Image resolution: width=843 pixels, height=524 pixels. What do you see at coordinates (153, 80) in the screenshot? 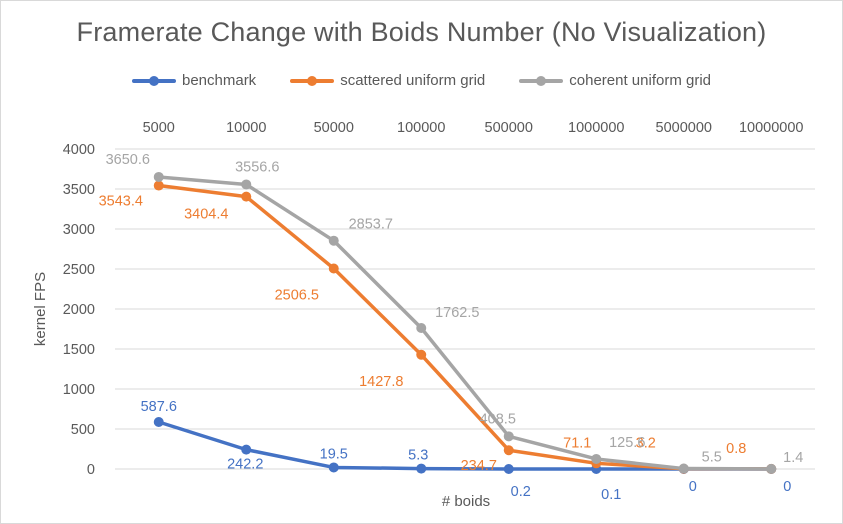
I see `legend-marker-benchmark` at bounding box center [153, 80].